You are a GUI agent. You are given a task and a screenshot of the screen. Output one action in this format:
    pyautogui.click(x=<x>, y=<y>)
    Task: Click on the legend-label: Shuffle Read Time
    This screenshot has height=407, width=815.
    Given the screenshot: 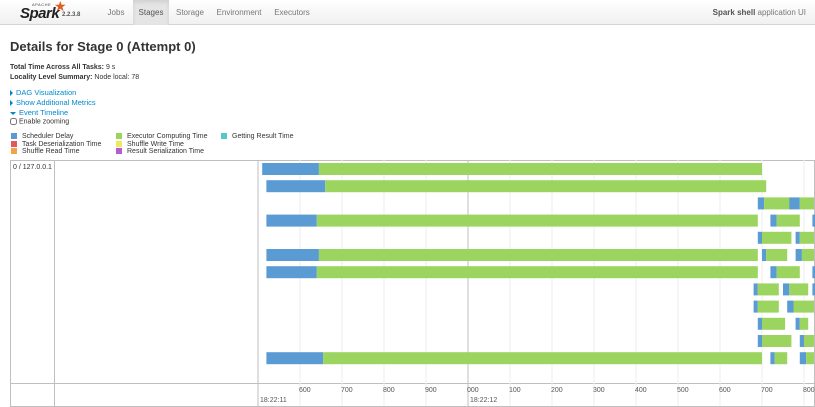 What is the action you would take?
    pyautogui.click(x=51, y=151)
    